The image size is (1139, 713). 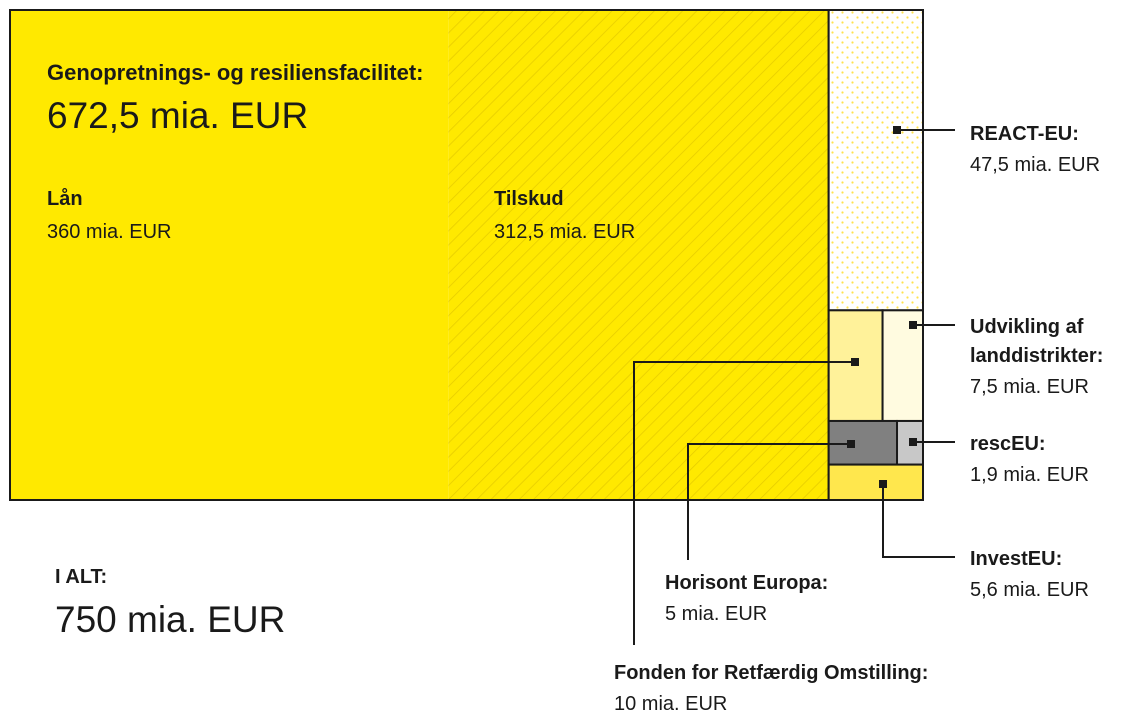 What do you see at coordinates (564, 232) in the screenshot?
I see `value-label: 312,5 mia. EUR` at bounding box center [564, 232].